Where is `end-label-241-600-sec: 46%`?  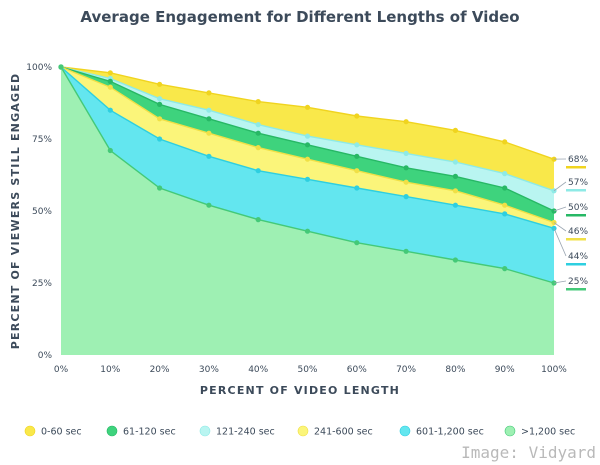 end-label-241-600-sec: 46% is located at coordinates (578, 232).